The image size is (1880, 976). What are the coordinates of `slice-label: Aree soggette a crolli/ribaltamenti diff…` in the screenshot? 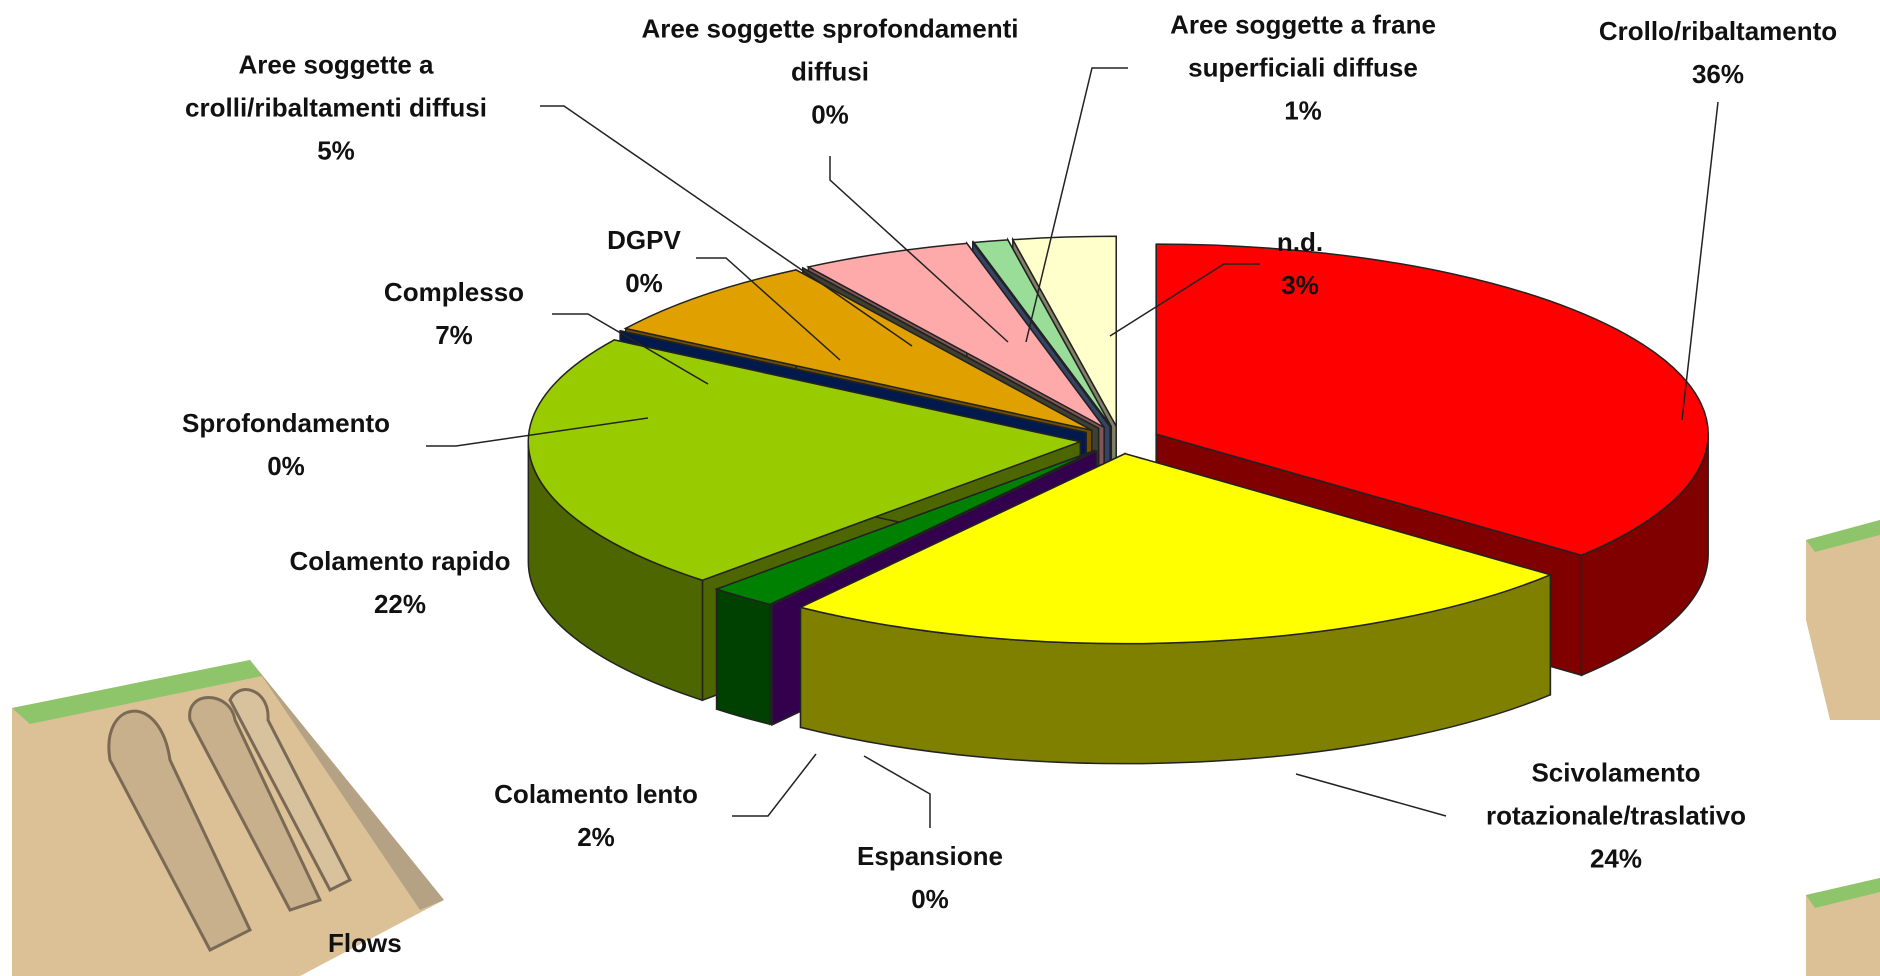 It's located at (336, 108).